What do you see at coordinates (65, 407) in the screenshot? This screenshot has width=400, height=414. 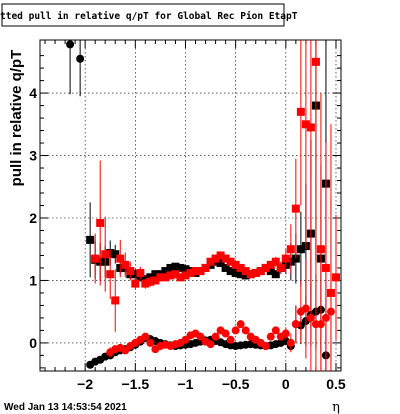 I see `timestamp: Wed Jan 13 14:53:54 2021` at bounding box center [65, 407].